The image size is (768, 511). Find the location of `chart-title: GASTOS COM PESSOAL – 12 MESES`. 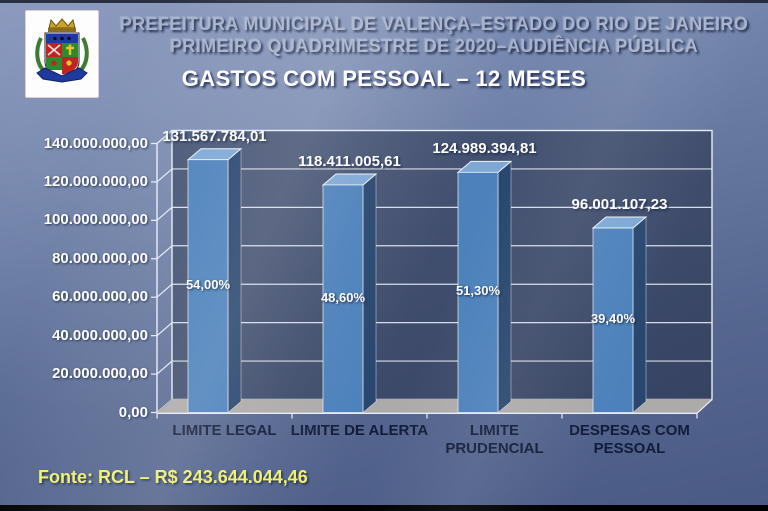

chart-title: GASTOS COM PESSOAL – 12 MESES is located at coordinates (384, 78).